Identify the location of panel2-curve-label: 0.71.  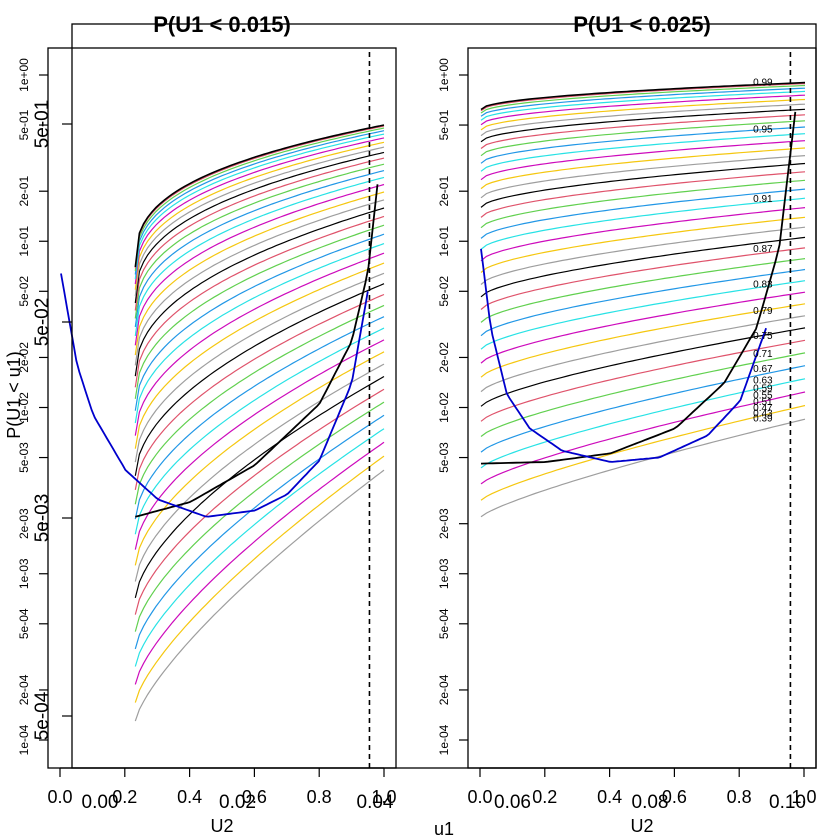
(763, 354).